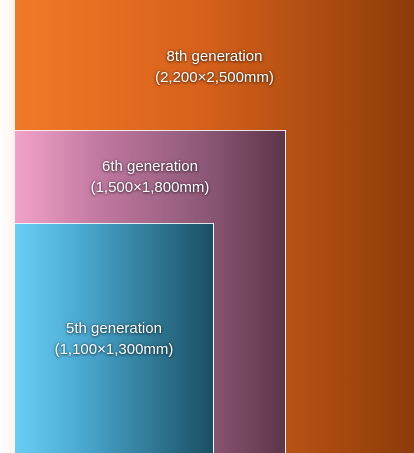  I want to click on label-5th-generation: 5th generation (1,100×1,300mm), so click(114, 339).